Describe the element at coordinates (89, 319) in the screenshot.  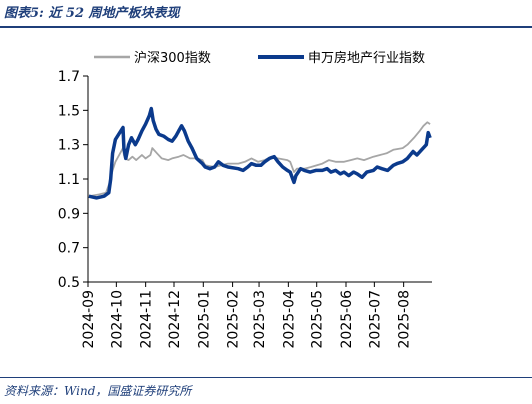
I see `x-tick-label: 2024-09` at that location.